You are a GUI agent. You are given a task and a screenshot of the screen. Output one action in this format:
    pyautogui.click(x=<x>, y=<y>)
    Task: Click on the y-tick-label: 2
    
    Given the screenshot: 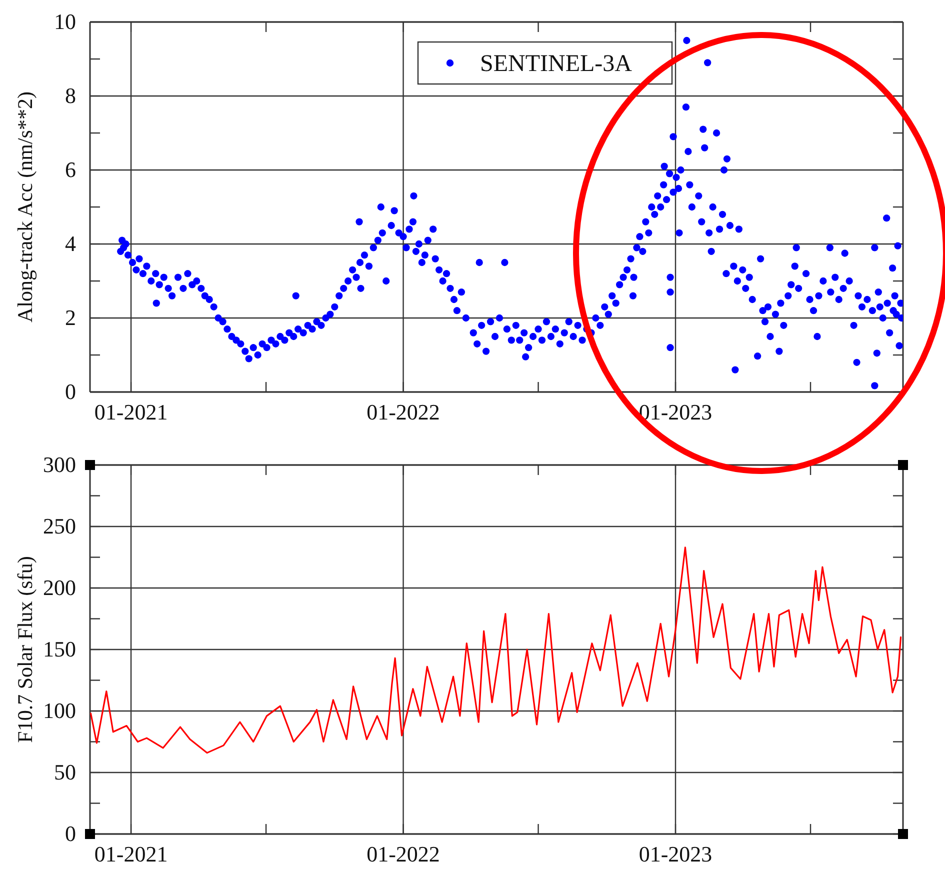 What is the action you would take?
    pyautogui.click(x=70, y=317)
    